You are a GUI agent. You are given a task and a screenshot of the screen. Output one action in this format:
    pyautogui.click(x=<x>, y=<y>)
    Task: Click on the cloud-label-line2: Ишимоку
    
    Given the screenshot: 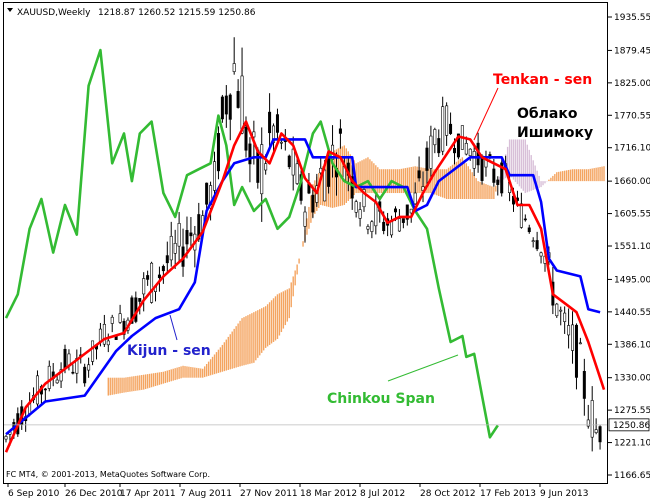 What is the action you would take?
    pyautogui.click(x=555, y=133)
    